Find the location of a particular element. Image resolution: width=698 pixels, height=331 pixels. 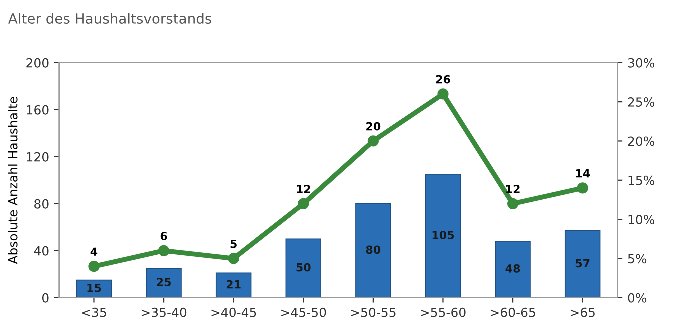

data-label: 80 is located at coordinates (373, 250).